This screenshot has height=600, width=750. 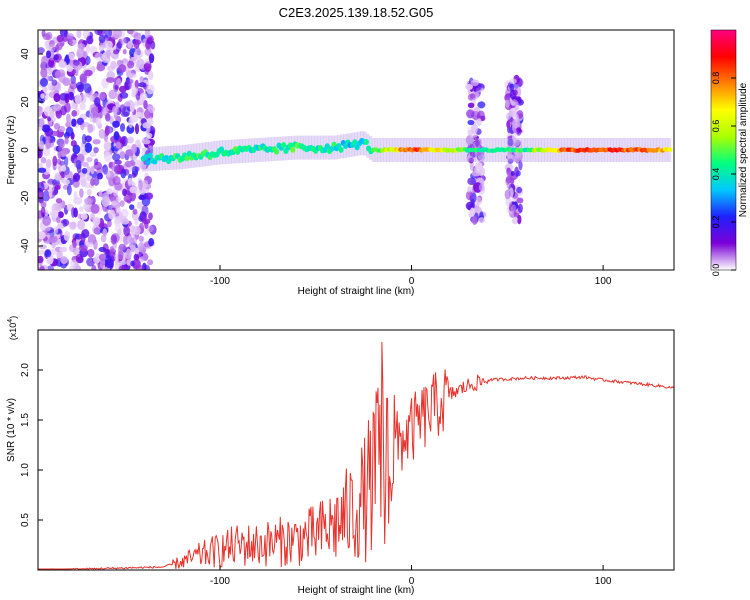 What do you see at coordinates (25, 102) in the screenshot?
I see `y-tick-label: 20` at bounding box center [25, 102].